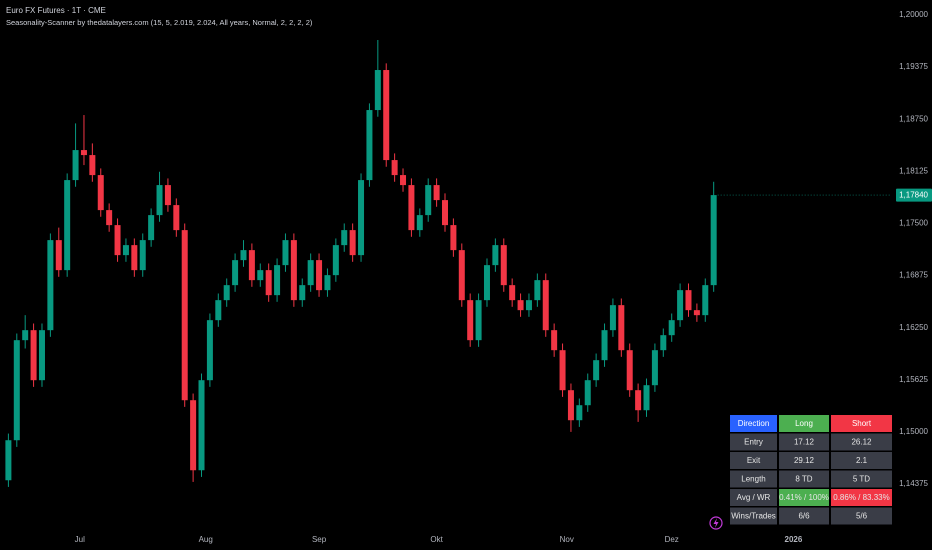  I want to click on chart-title: Euro FX Futures · 1T · CME, so click(56, 10).